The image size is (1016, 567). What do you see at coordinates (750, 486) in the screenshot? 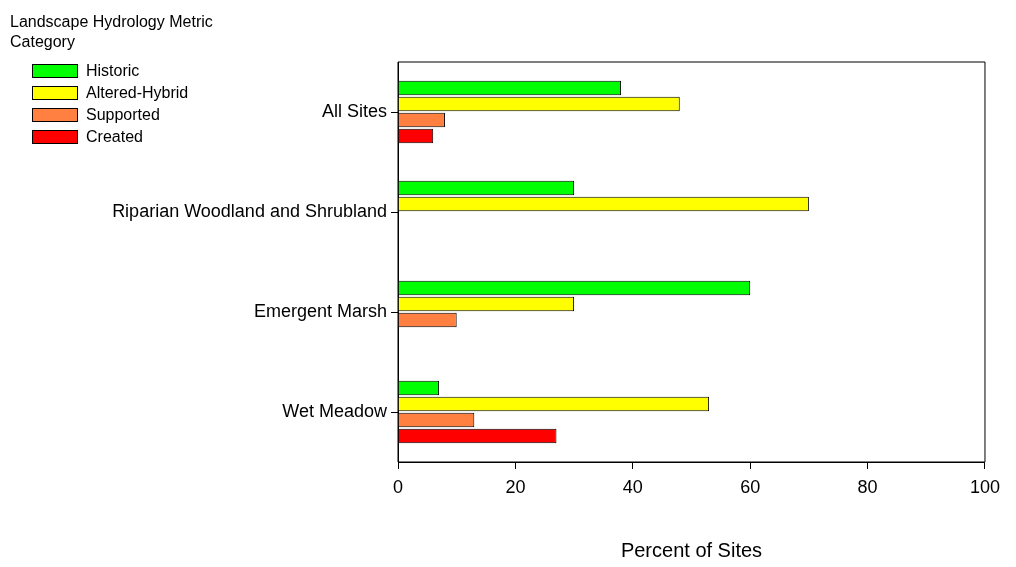
I see `x-tick-label: 60` at bounding box center [750, 486].